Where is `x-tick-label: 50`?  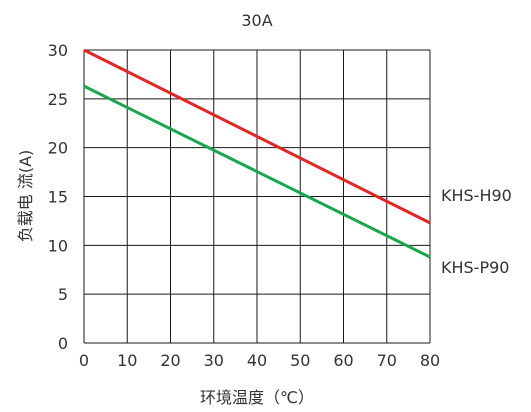 x-tick-label: 50 is located at coordinates (300, 360).